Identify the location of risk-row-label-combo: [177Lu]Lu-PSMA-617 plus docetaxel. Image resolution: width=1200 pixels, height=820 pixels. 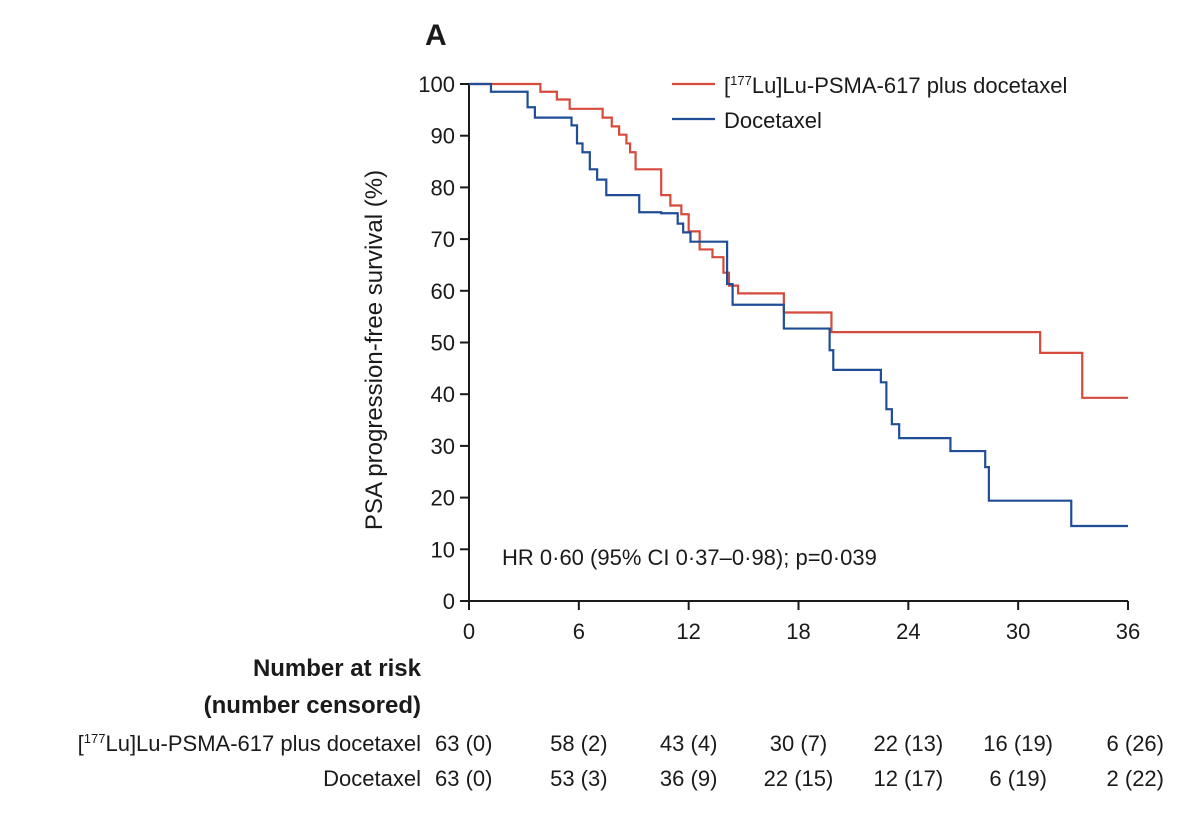
(249, 743).